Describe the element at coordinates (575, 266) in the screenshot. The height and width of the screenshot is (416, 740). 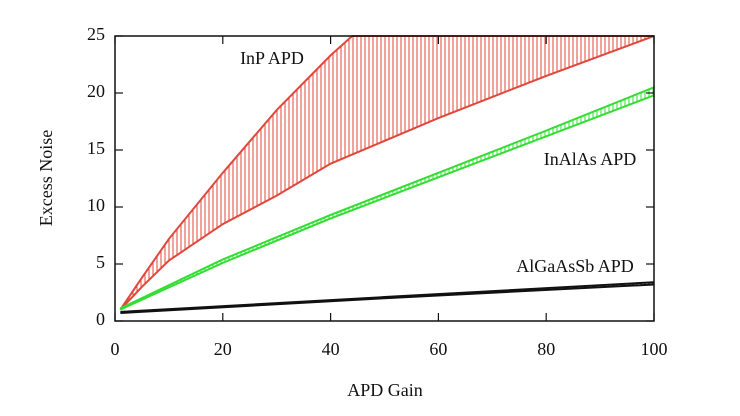
I see `series-label: AlGaAsSb APD` at that location.